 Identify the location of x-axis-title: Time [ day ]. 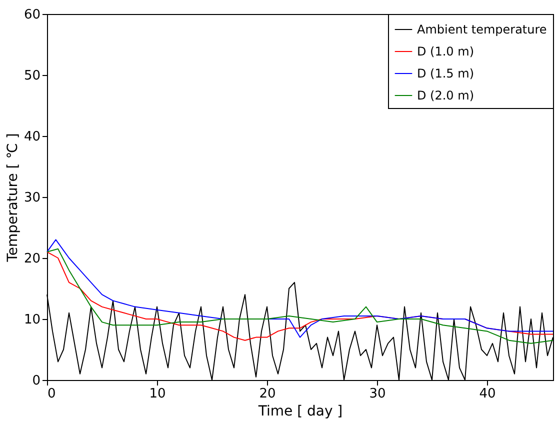
(300, 412).